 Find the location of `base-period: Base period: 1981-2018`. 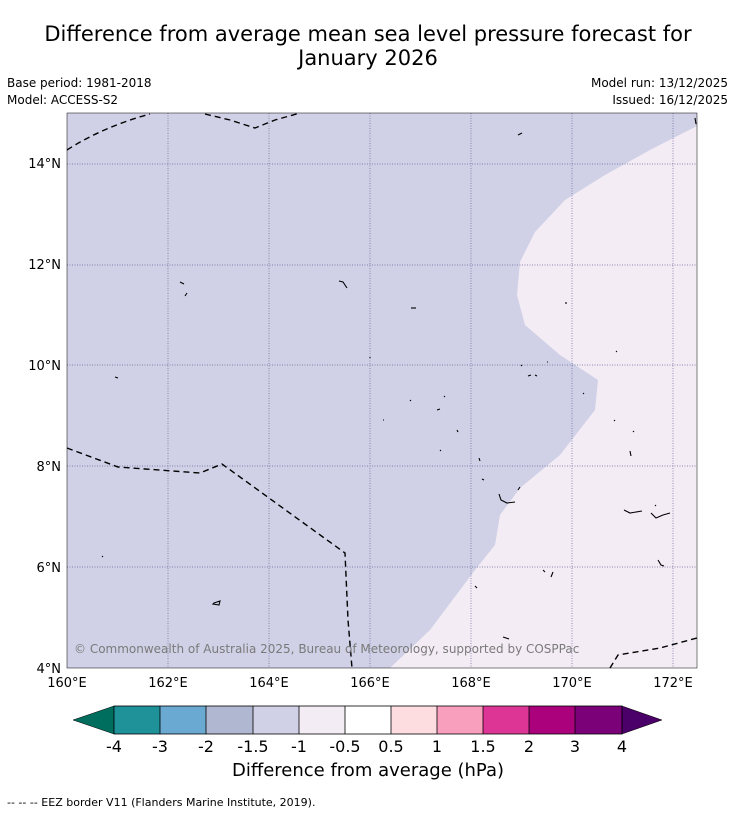

base-period: Base period: 1981-2018 is located at coordinates (79, 83).